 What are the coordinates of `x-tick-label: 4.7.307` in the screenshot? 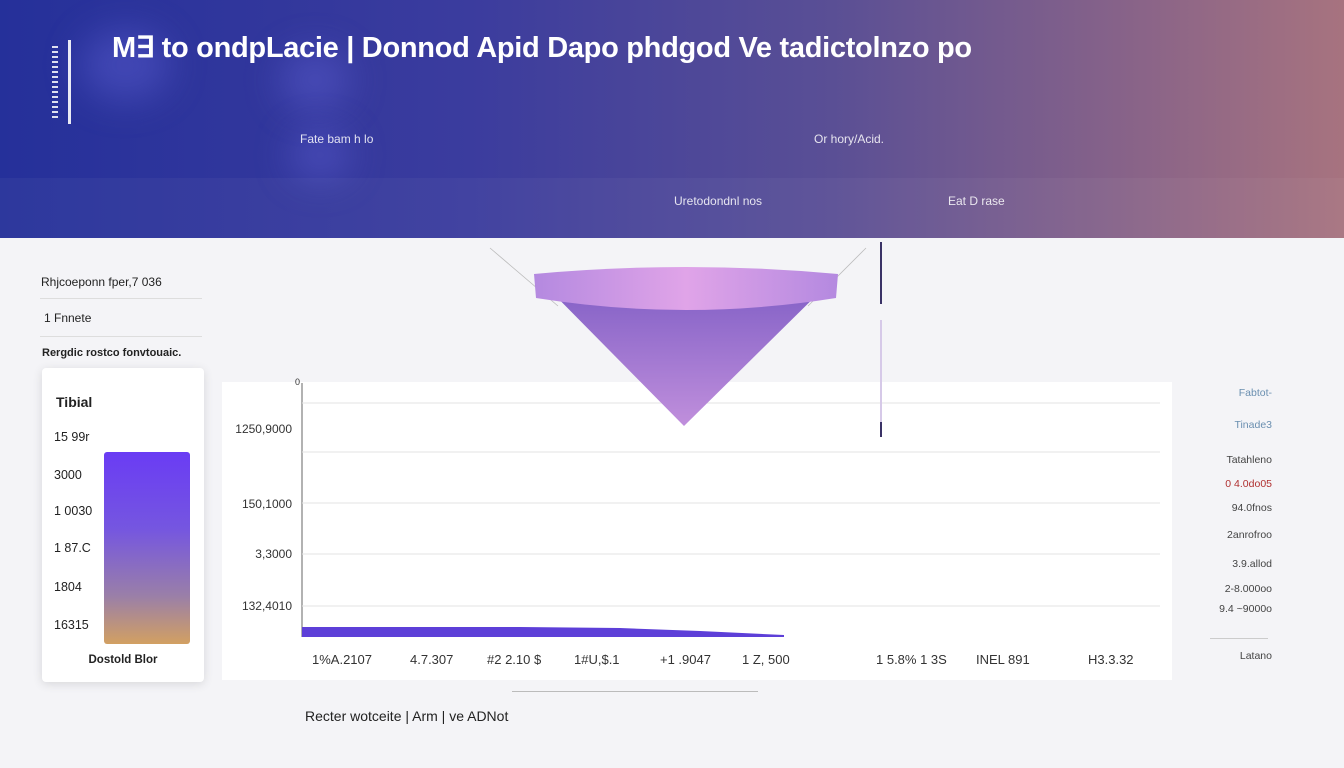 It's located at (432, 659).